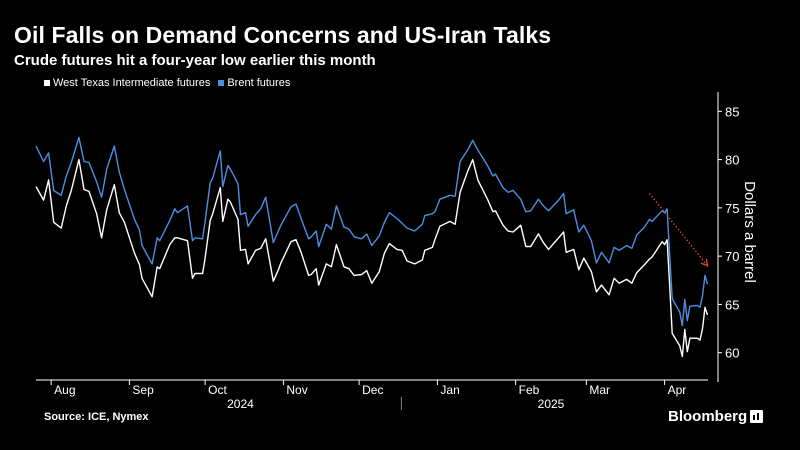  Describe the element at coordinates (143, 390) in the screenshot. I see `x-tick-label-sep: Sep` at that location.